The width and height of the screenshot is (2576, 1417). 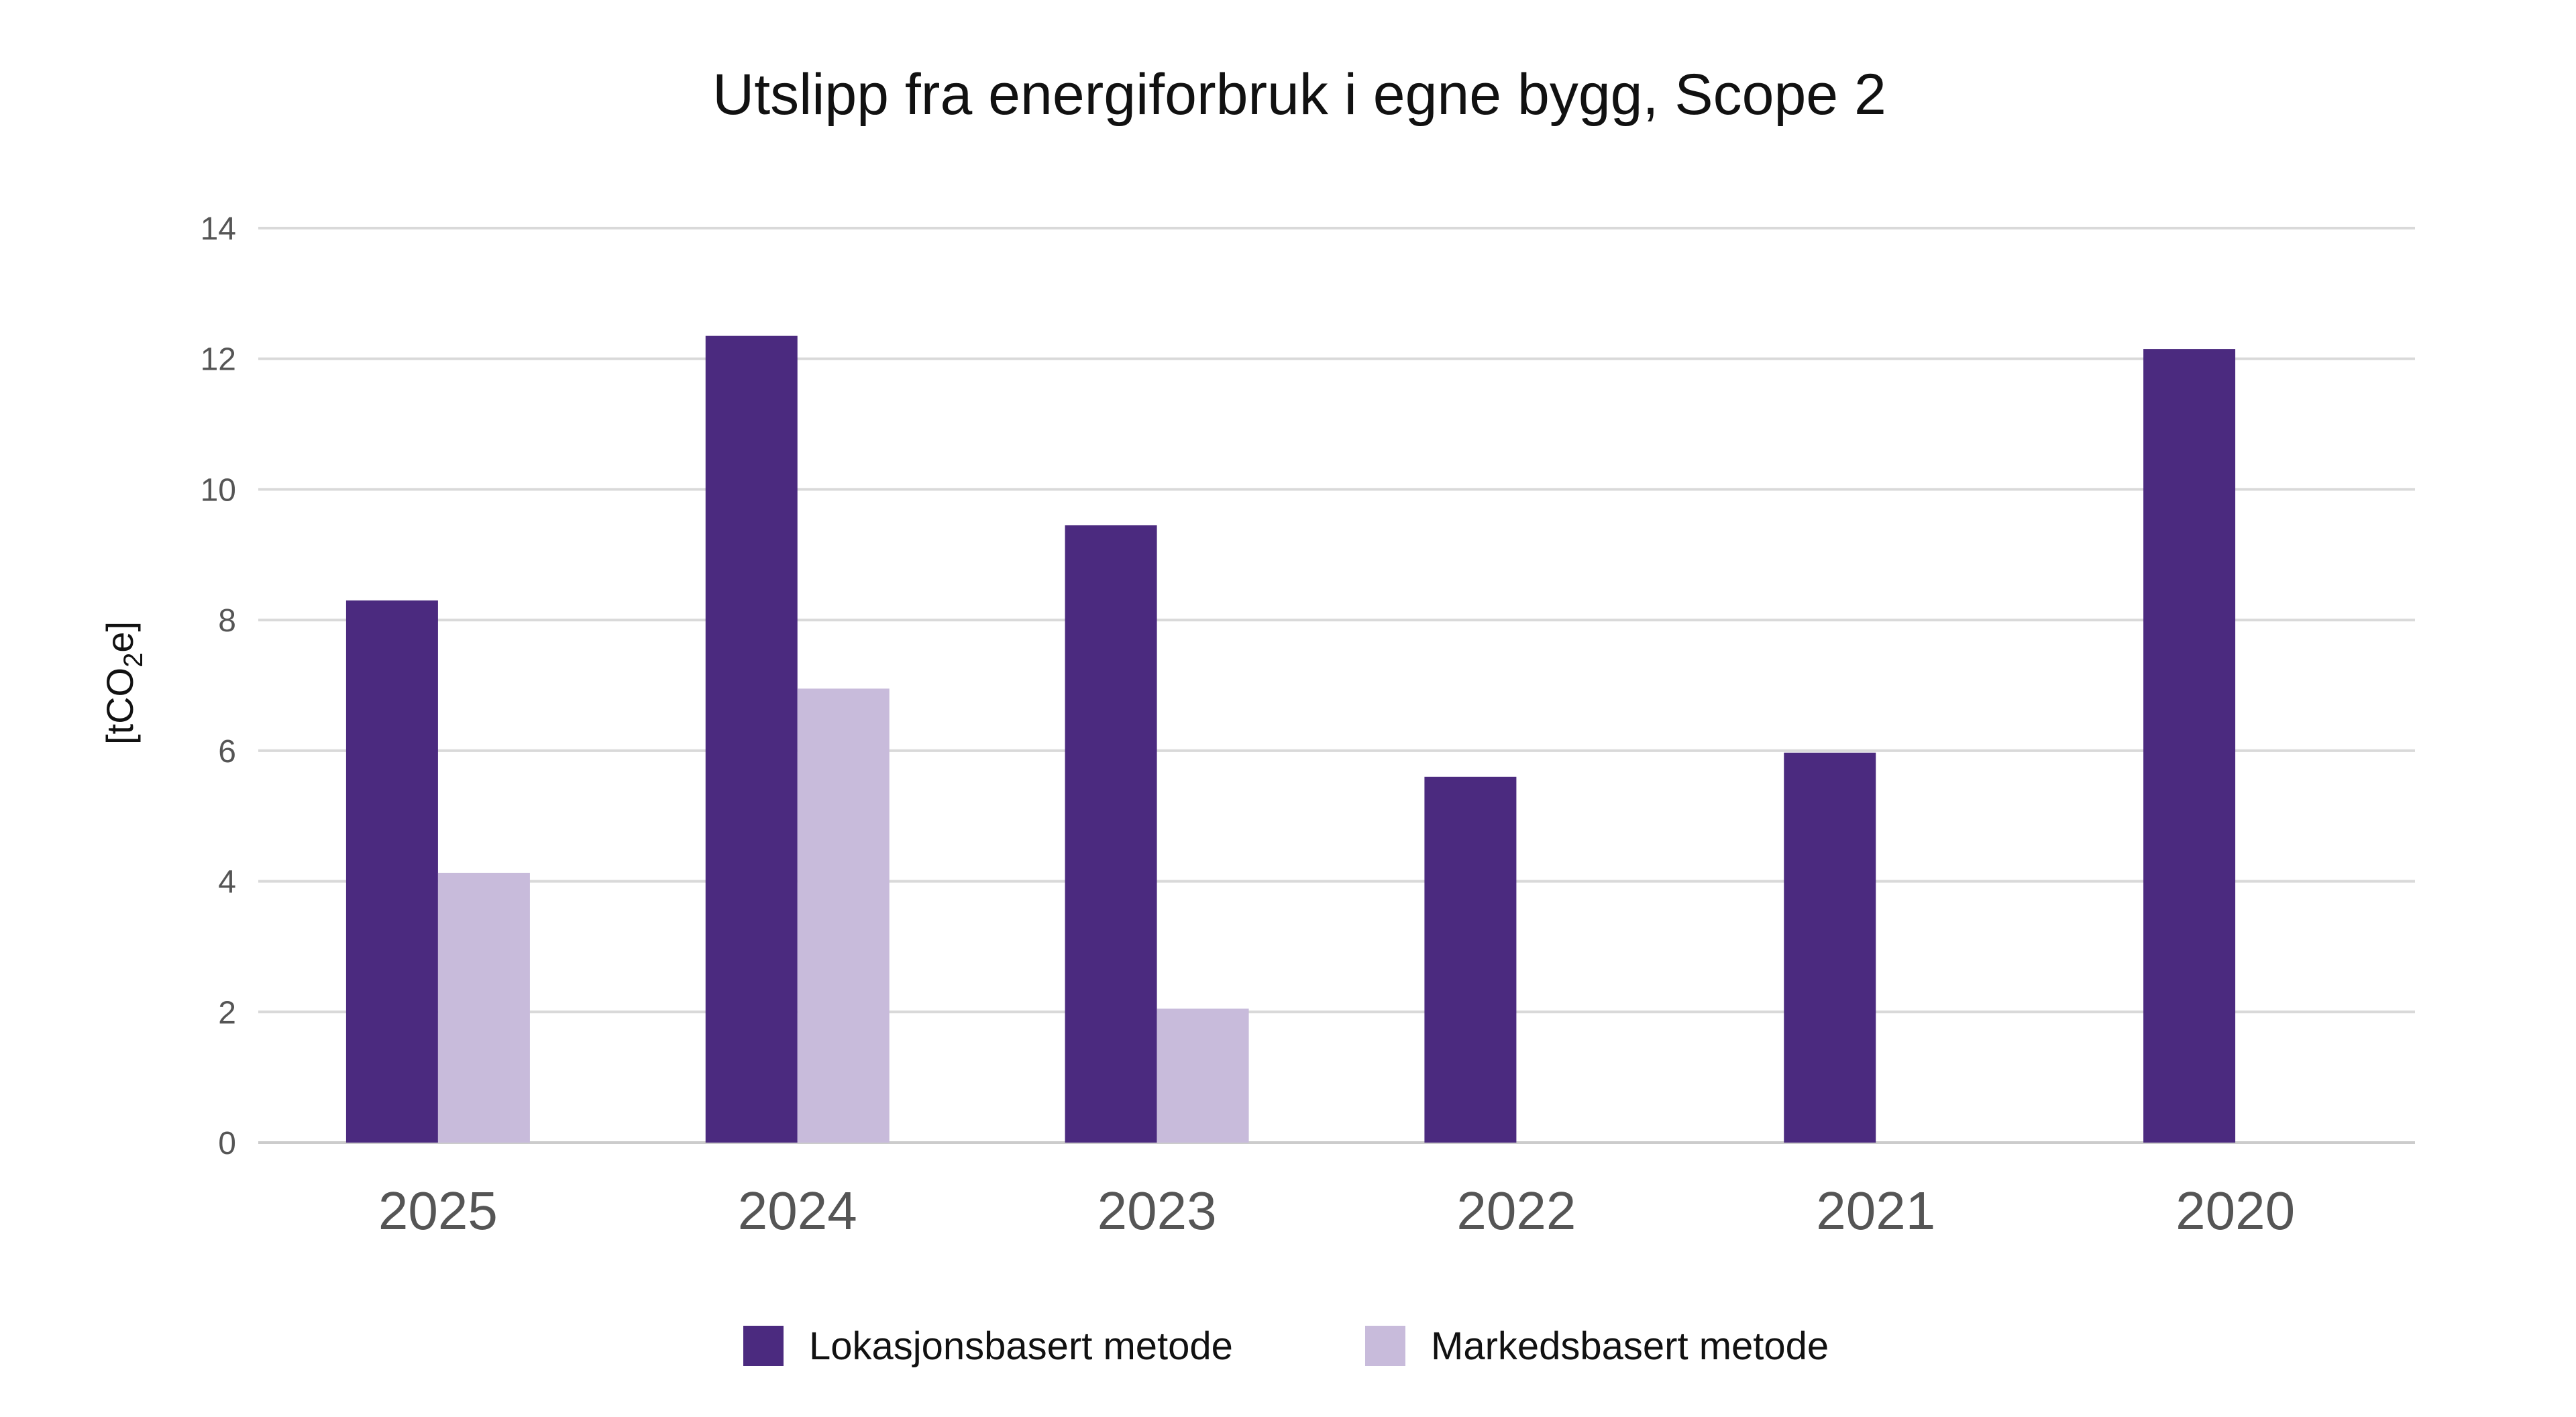 What do you see at coordinates (227, 882) in the screenshot?
I see `y-tick-label: 4` at bounding box center [227, 882].